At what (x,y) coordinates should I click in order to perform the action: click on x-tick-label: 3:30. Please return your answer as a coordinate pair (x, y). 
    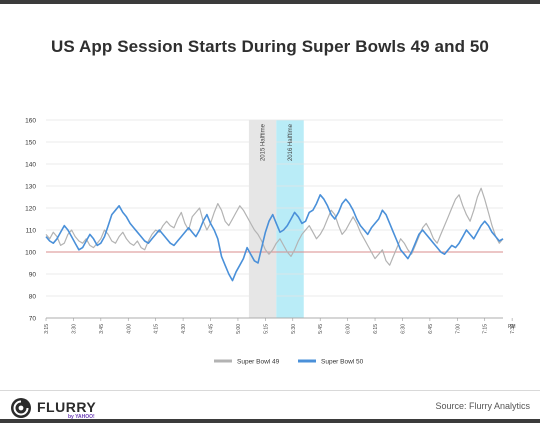
    Looking at the image, I should click on (74, 329).